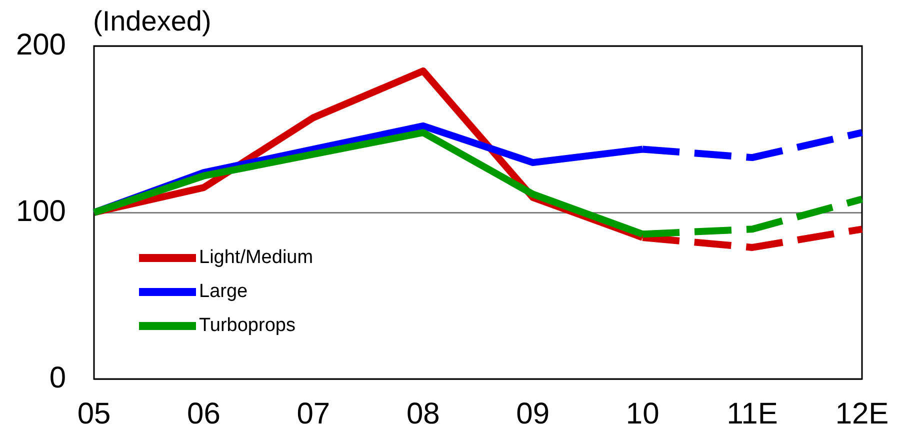 This screenshot has height=432, width=907. I want to click on y-tick-label: 100, so click(41, 211).